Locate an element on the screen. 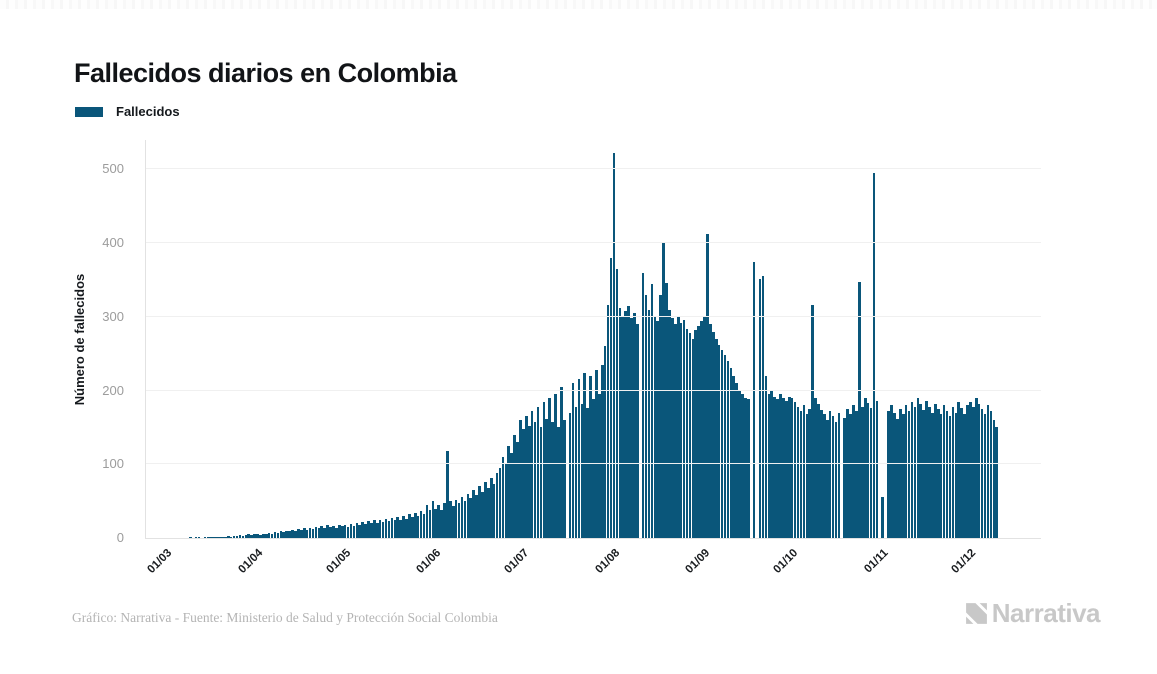 This screenshot has height=674, width=1157. x-tick-label-01-11: 01/11 is located at coordinates (876, 561).